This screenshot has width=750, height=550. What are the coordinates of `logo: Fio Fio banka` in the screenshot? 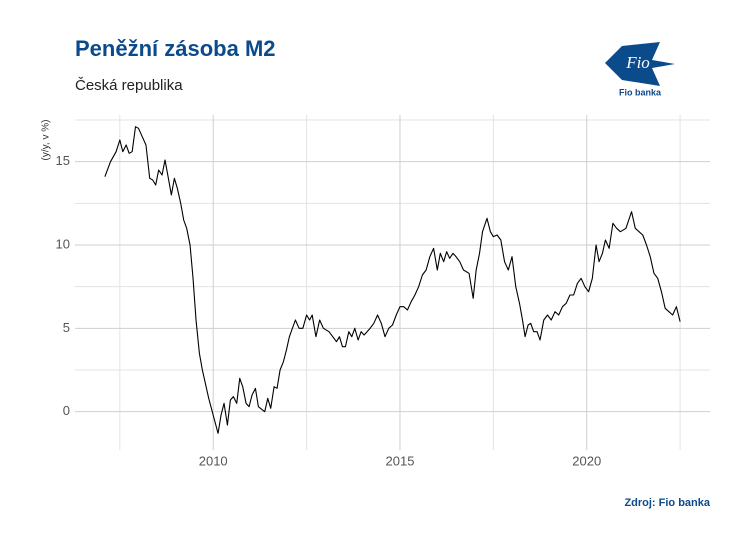 It's located at (640, 69).